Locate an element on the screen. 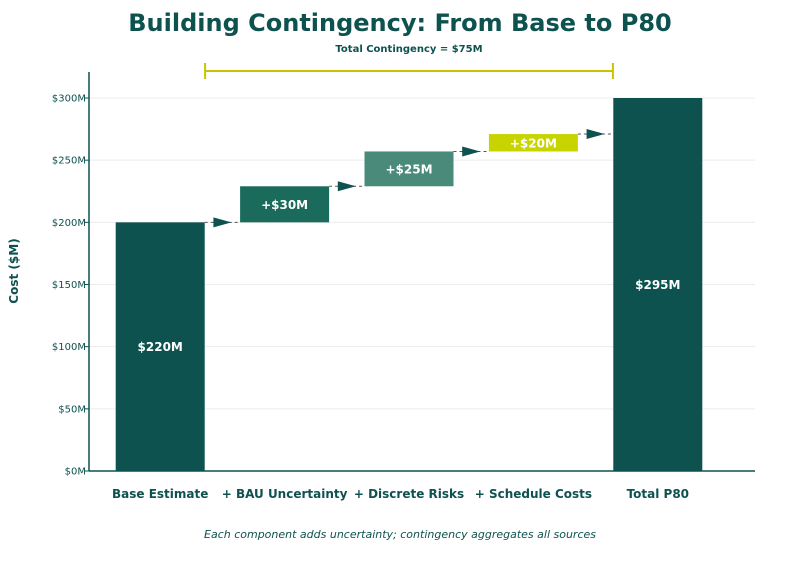 This screenshot has height=578, width=800. bar-value-label: $295M is located at coordinates (657, 285).